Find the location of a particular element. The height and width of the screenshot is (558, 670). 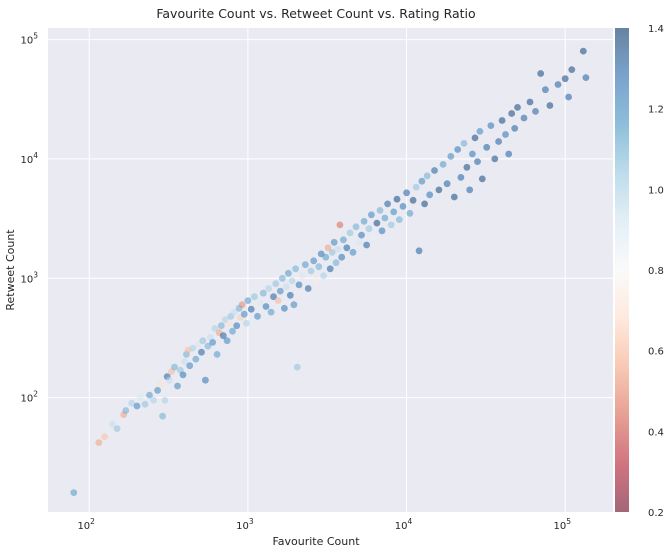

x-tick-label: 10⁵ is located at coordinates (562, 524).